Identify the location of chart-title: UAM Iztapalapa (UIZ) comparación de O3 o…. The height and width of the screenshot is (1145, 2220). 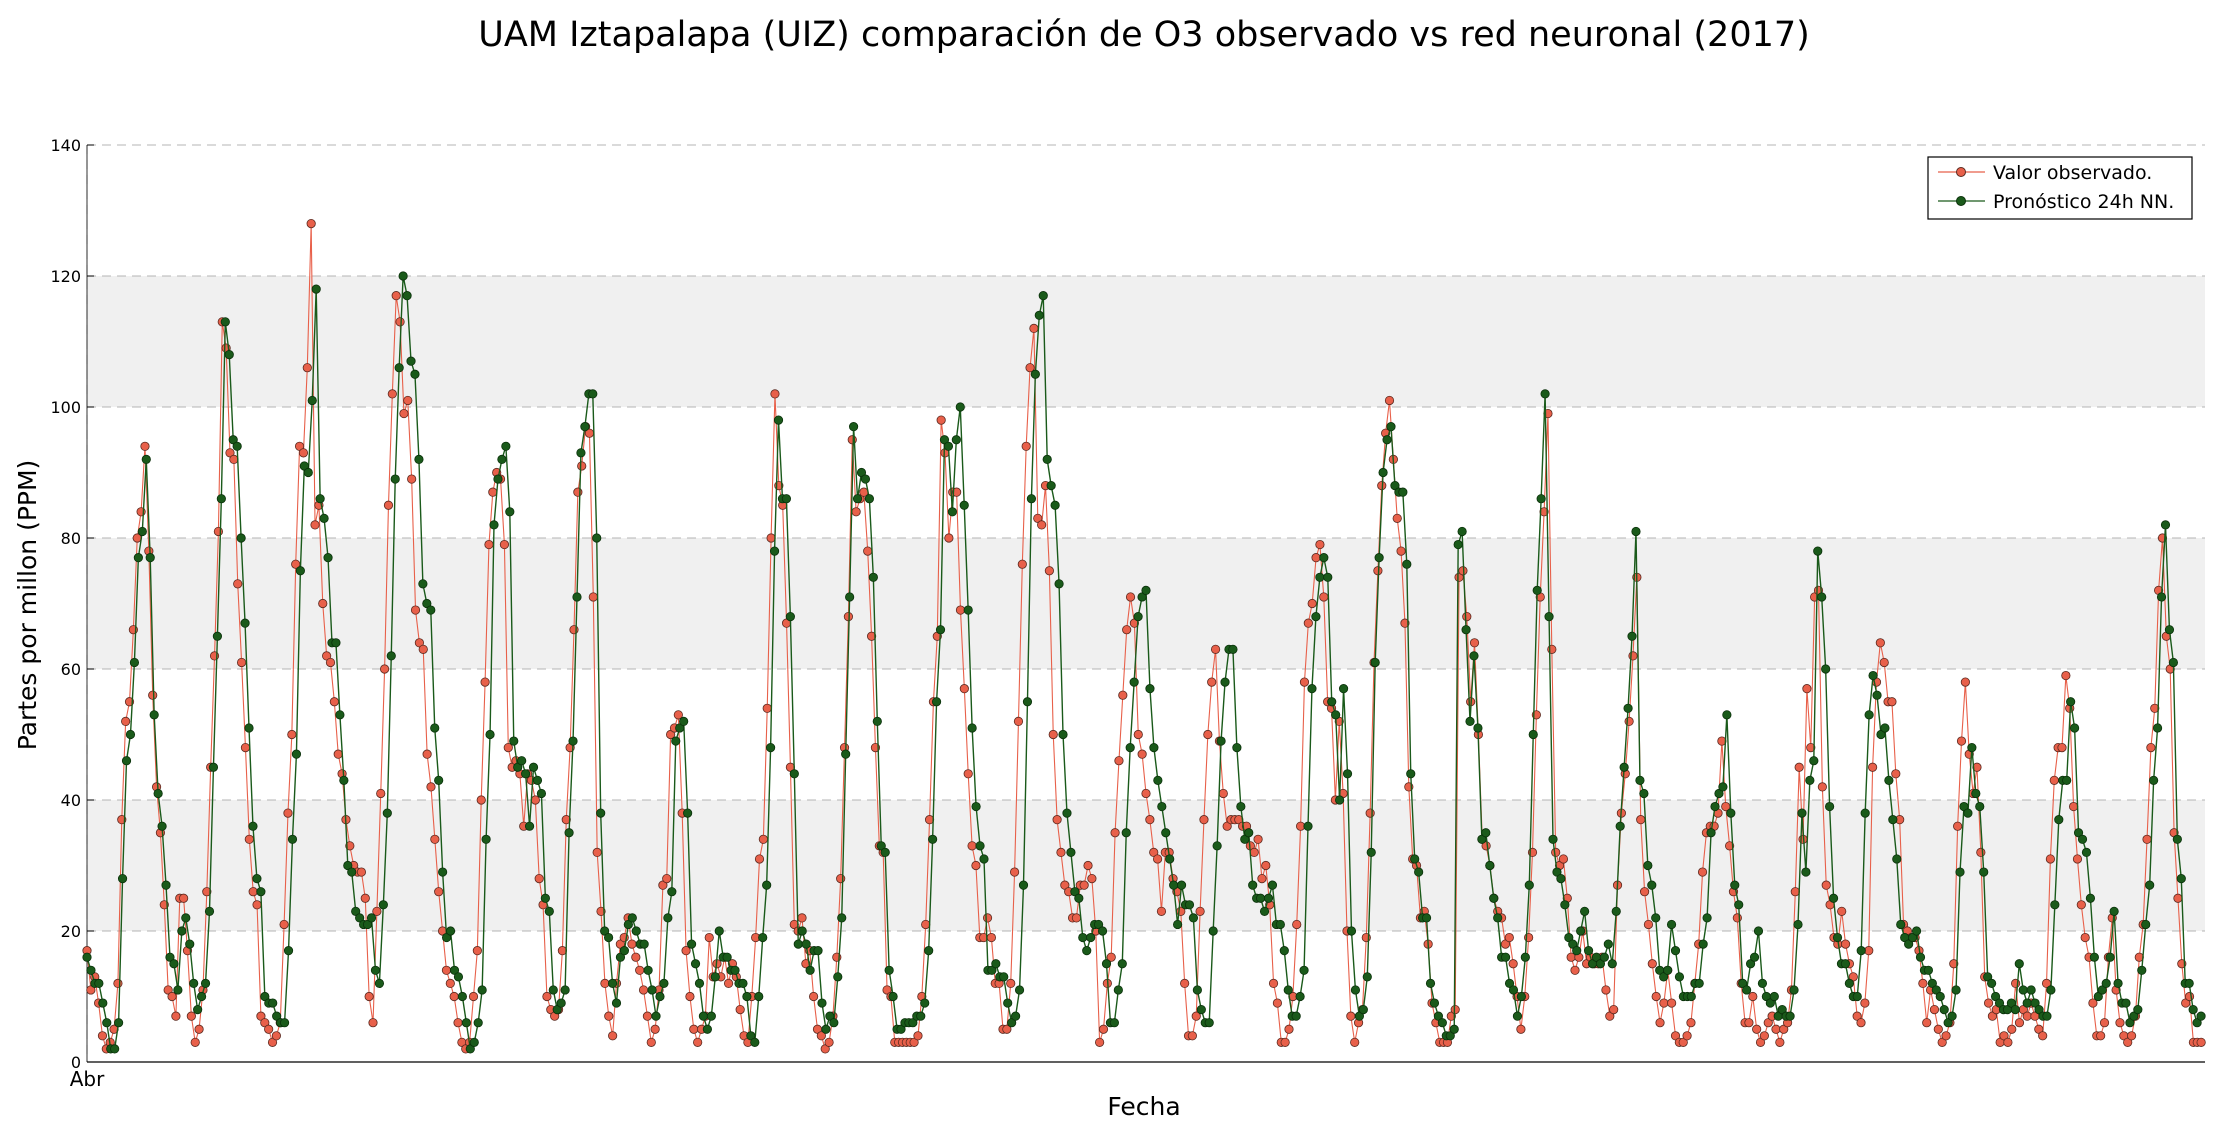
(1144, 35).